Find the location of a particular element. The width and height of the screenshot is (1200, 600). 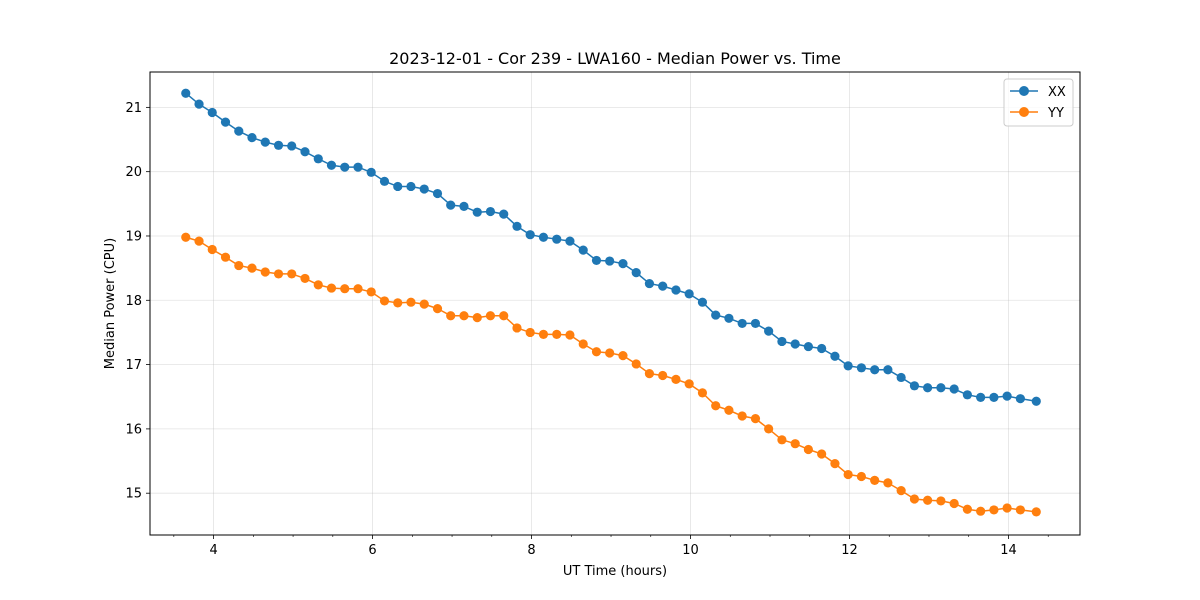

legend-label-yy: YY is located at coordinates (1055, 113).